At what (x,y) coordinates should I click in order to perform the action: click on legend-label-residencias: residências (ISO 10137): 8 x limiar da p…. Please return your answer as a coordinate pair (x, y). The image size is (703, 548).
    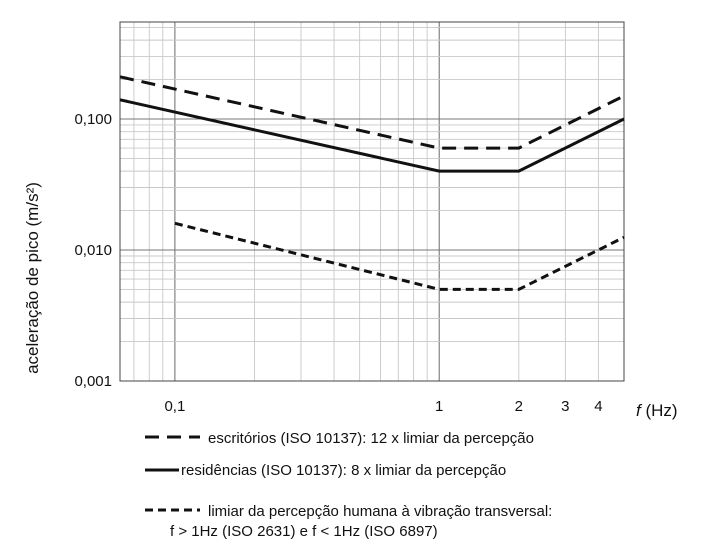
    Looking at the image, I should click on (343, 470).